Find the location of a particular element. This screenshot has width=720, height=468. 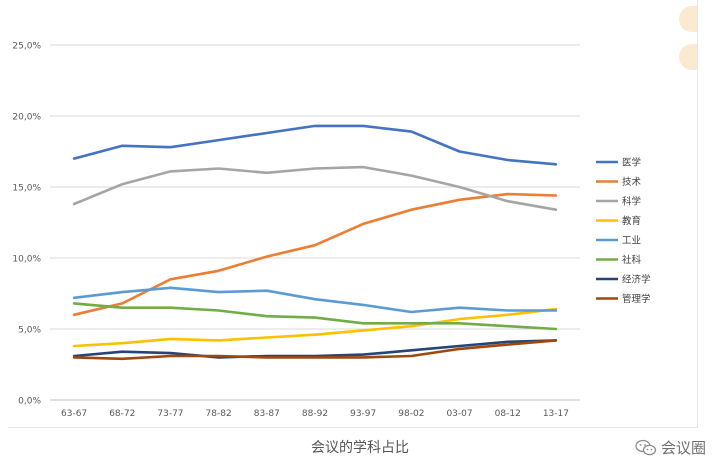

x-tick-label: 13-17 is located at coordinates (556, 414).